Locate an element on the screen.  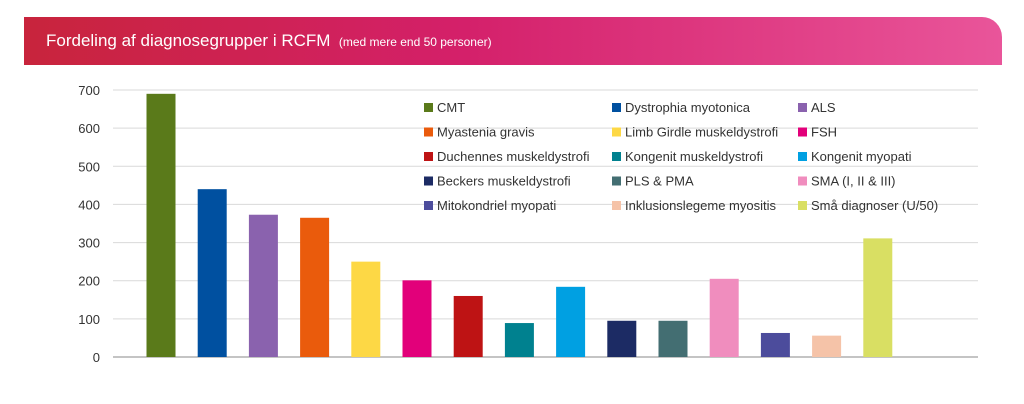
legend-label: Små diagnoser (U/50) is located at coordinates (874, 205).